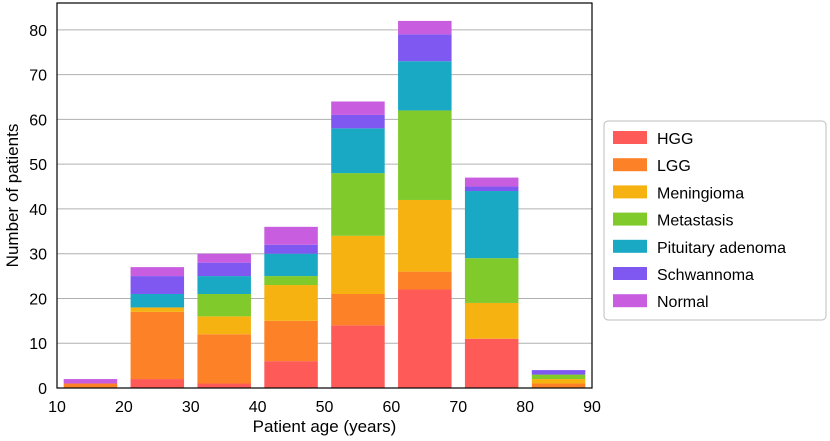 The image size is (830, 441). Describe the element at coordinates (57, 407) in the screenshot. I see `x-tick-label: 10` at that location.